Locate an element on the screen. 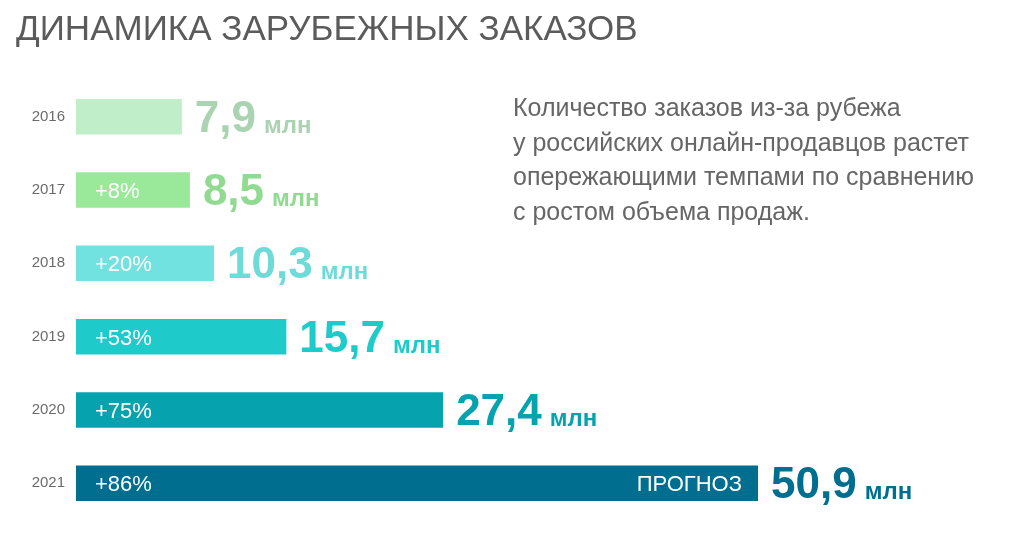 This screenshot has width=1024, height=540. data-label: 7,9 млн is located at coordinates (253, 116).